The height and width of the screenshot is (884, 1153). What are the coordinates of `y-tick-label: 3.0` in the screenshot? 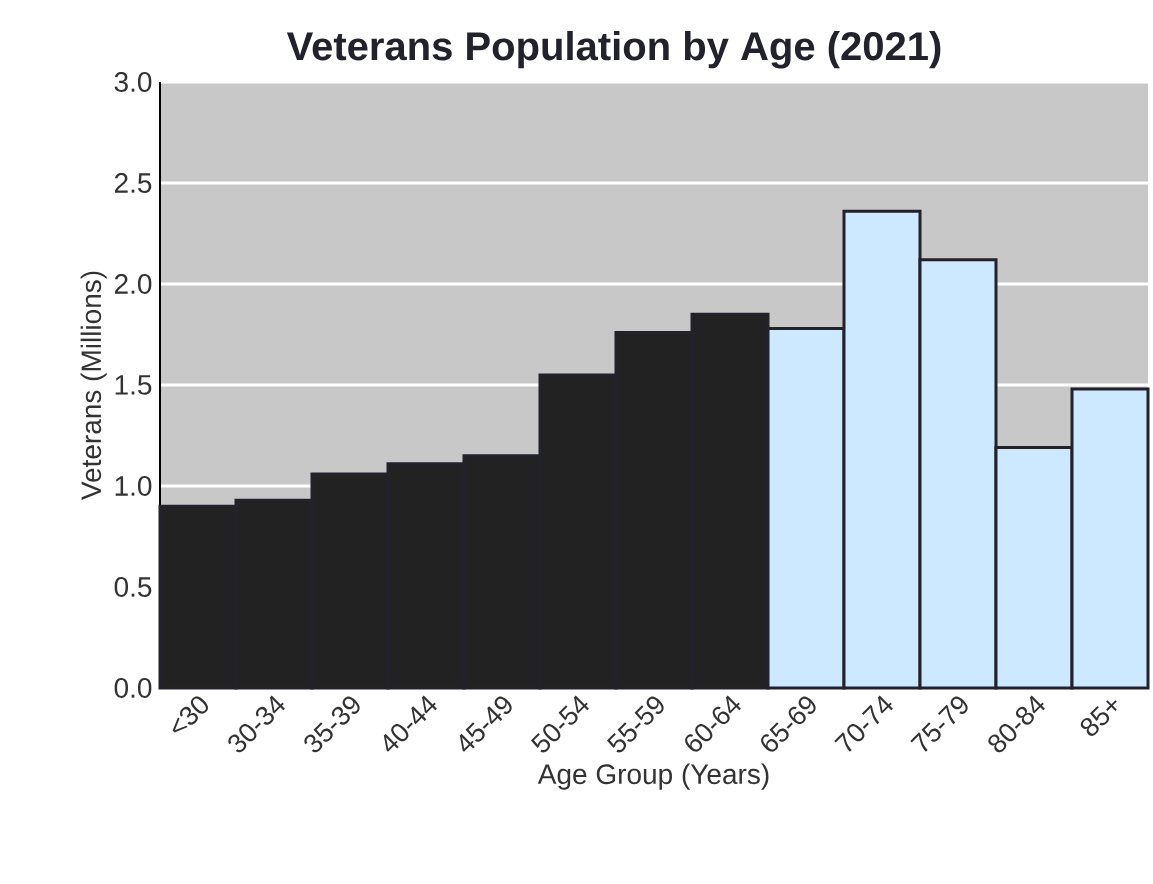 It's located at (133, 82).